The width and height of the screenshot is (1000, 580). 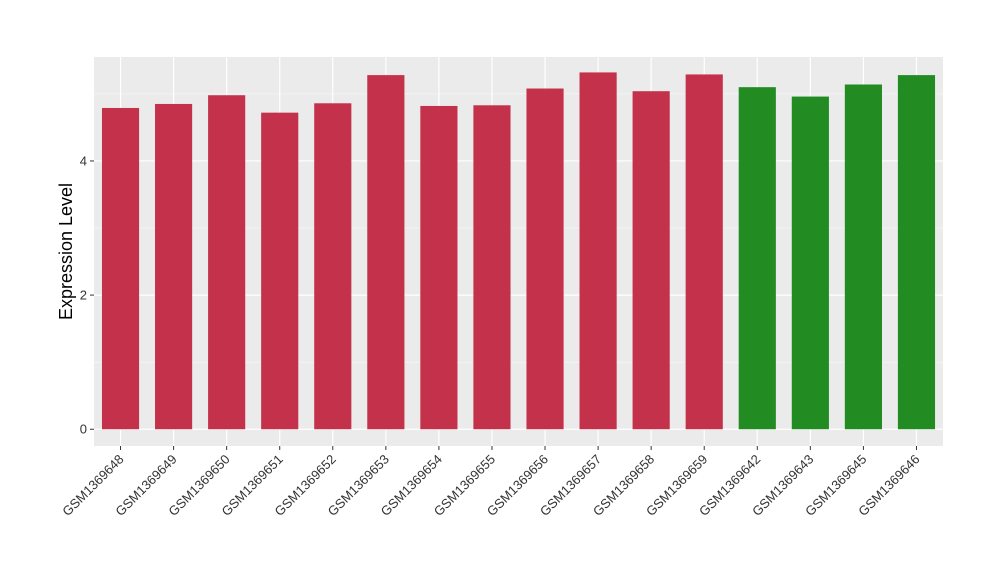 I want to click on y-tick-label: 2, so click(x=83, y=295).